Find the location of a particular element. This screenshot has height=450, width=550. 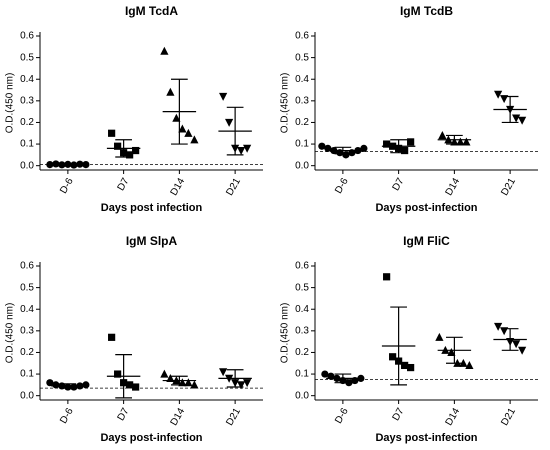

chart-title: IgM FliC is located at coordinates (426, 241).